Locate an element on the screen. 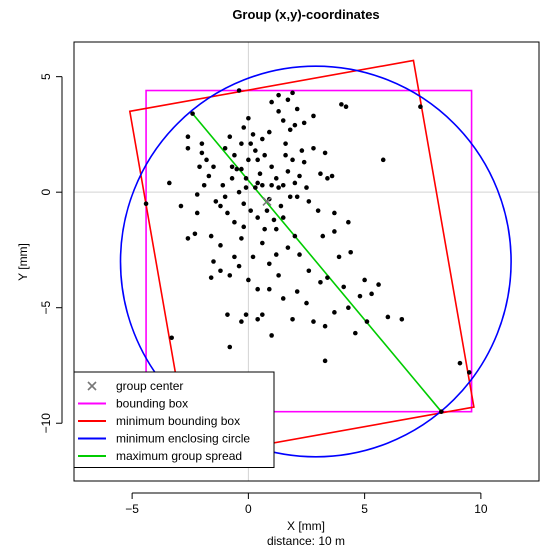  legend-label: maximum group spread is located at coordinates (179, 456).